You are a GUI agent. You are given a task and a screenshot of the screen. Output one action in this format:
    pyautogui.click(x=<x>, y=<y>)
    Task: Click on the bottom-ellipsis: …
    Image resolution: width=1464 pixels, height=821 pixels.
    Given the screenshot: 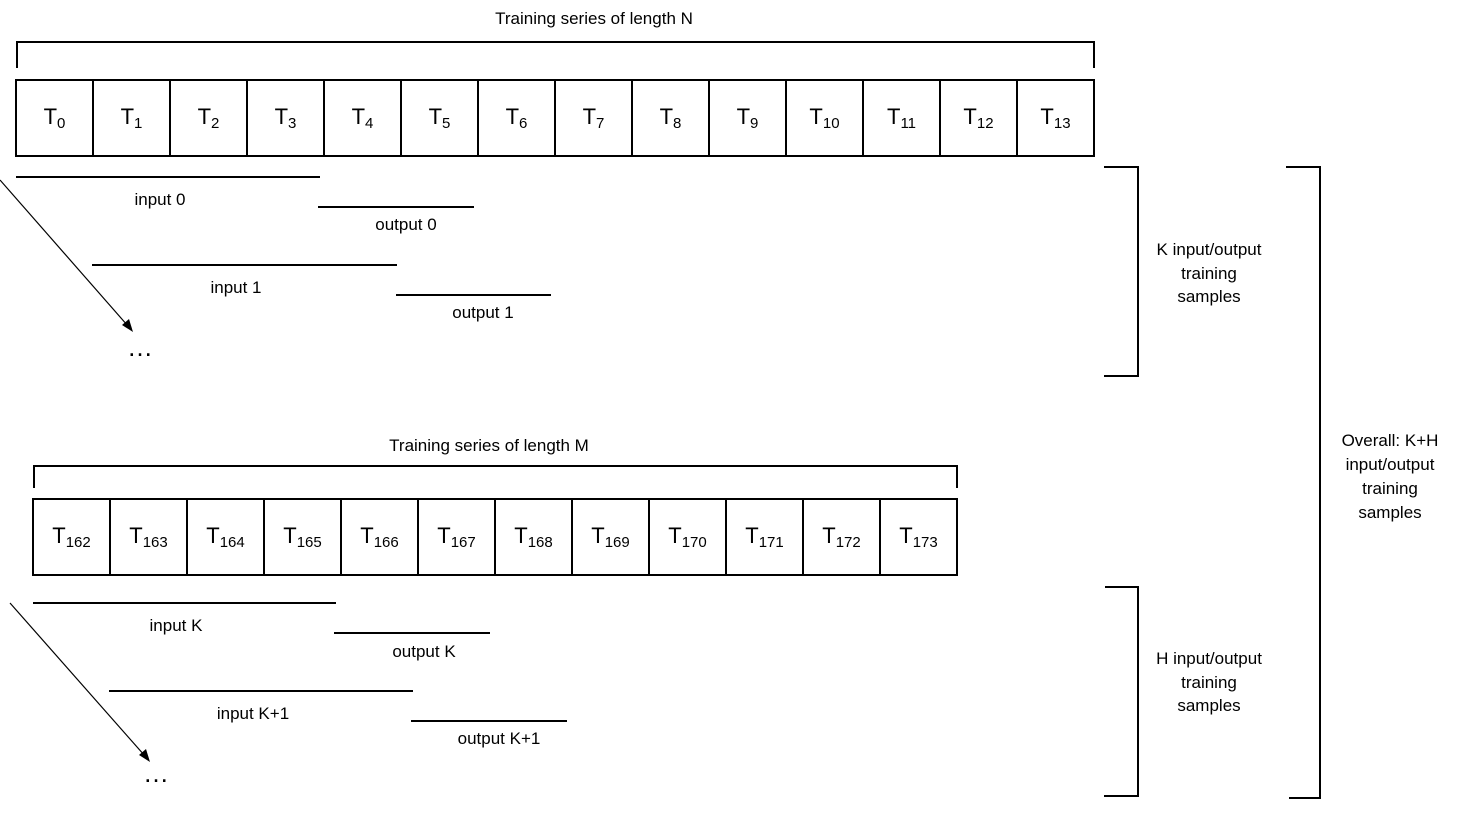 What is the action you would take?
    pyautogui.click(x=156, y=773)
    